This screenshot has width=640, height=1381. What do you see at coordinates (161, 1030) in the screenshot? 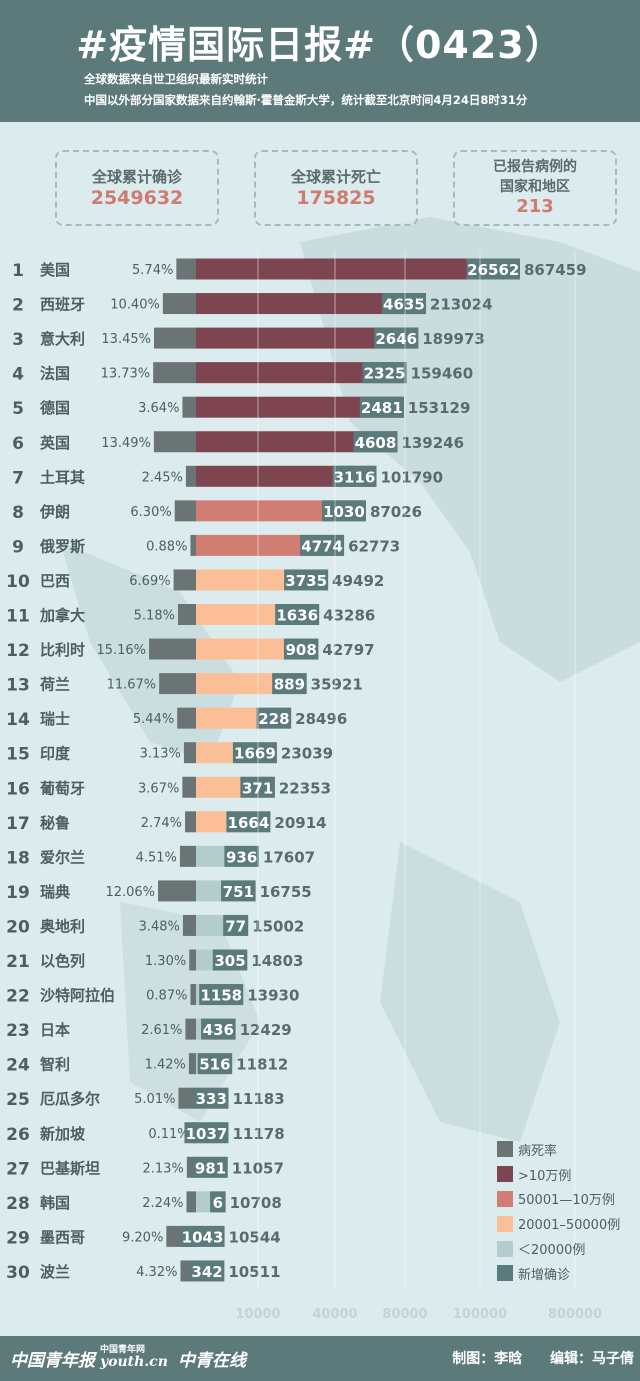
I see `death-rate-label: 2.61%` at bounding box center [161, 1030].